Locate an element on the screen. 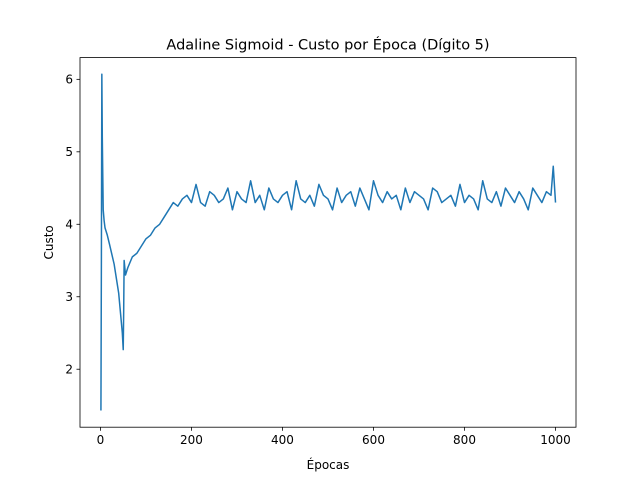 This screenshot has width=640, height=480. y-tick-label: 2 is located at coordinates (69, 370).